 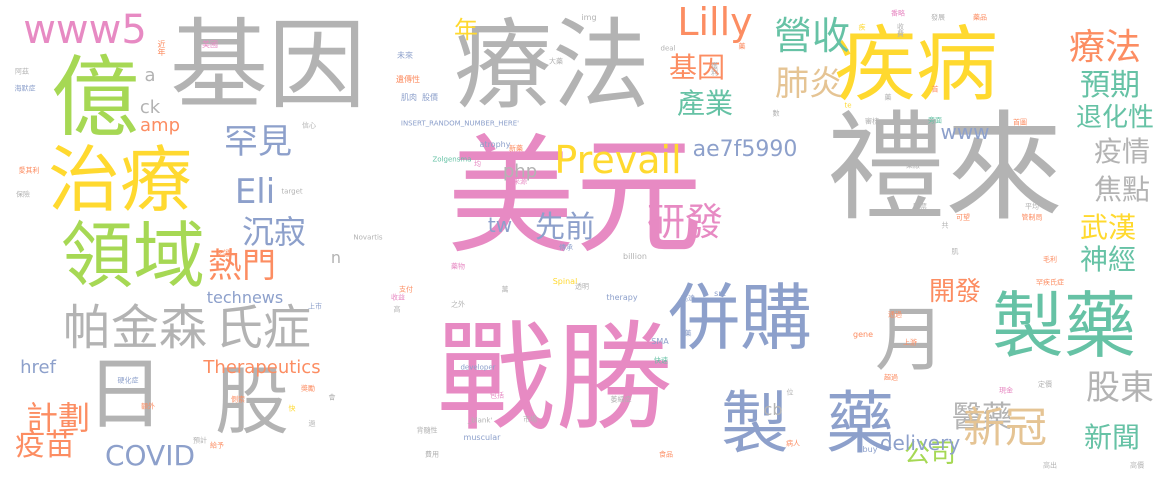 What do you see at coordinates (872, 121) in the screenshot?
I see `word-101: 審核` at bounding box center [872, 121].